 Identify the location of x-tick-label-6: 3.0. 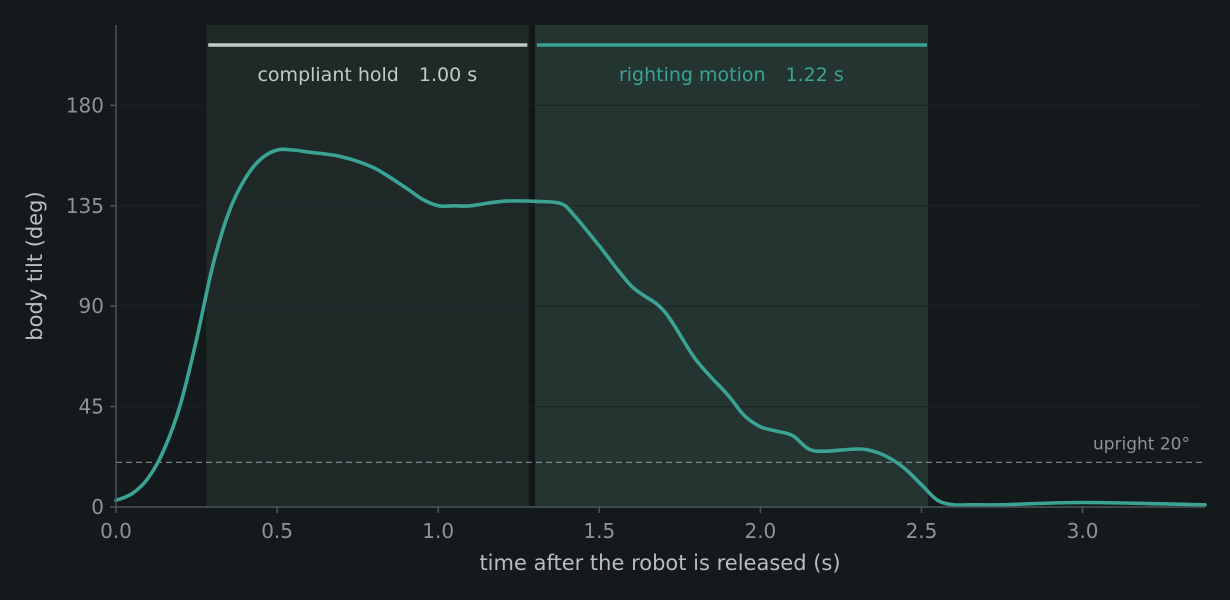
(1083, 531).